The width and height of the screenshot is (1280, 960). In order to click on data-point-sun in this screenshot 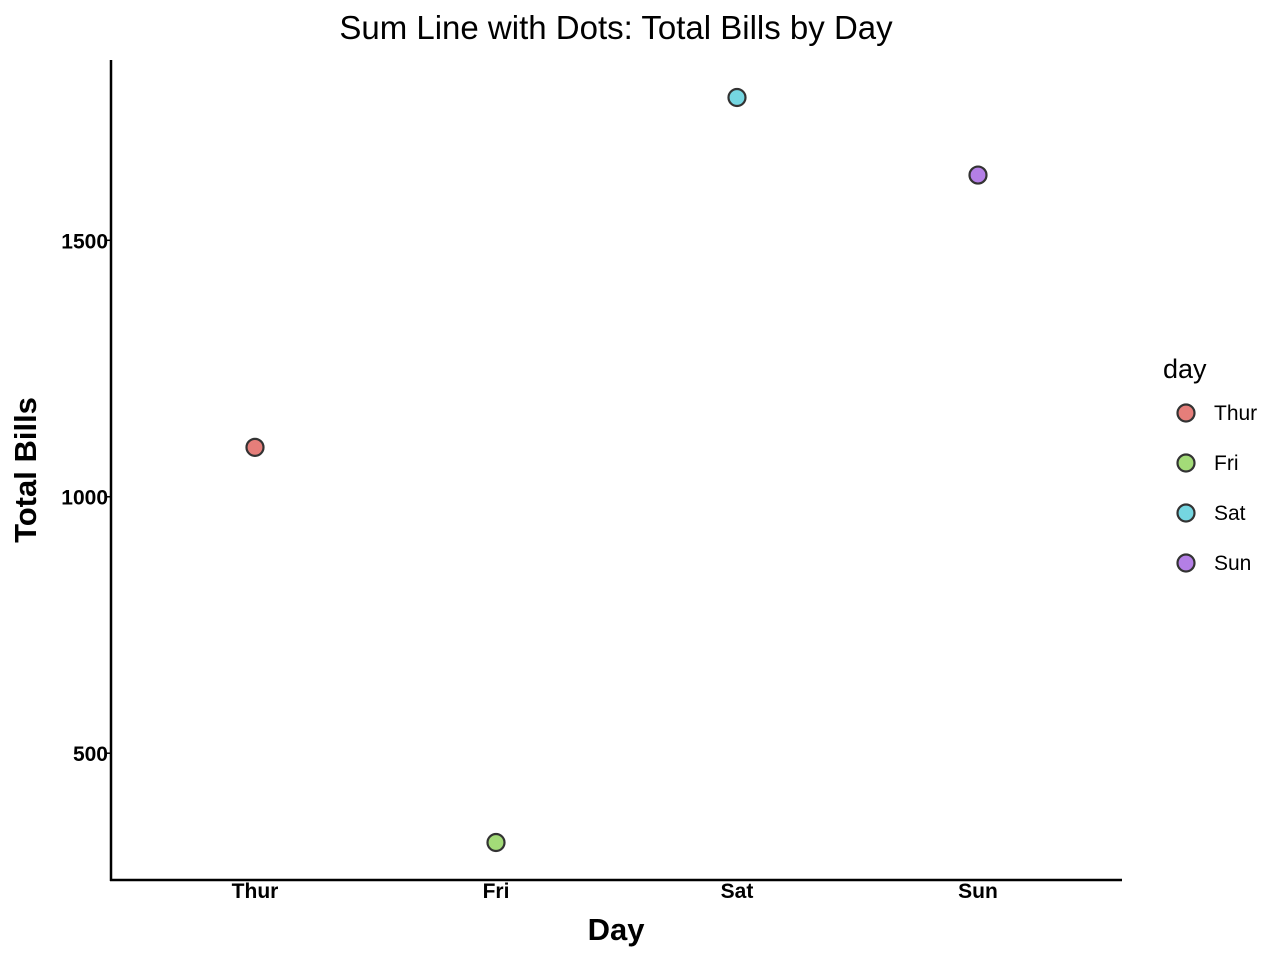, I will do `click(978, 175)`.